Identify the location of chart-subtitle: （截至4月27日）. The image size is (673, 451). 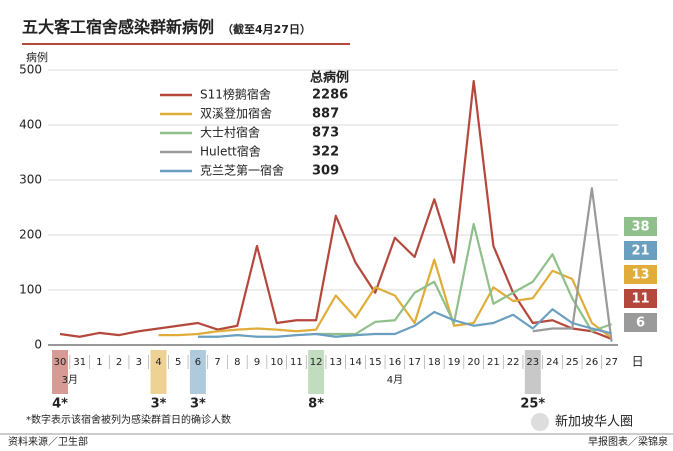
(266, 29).